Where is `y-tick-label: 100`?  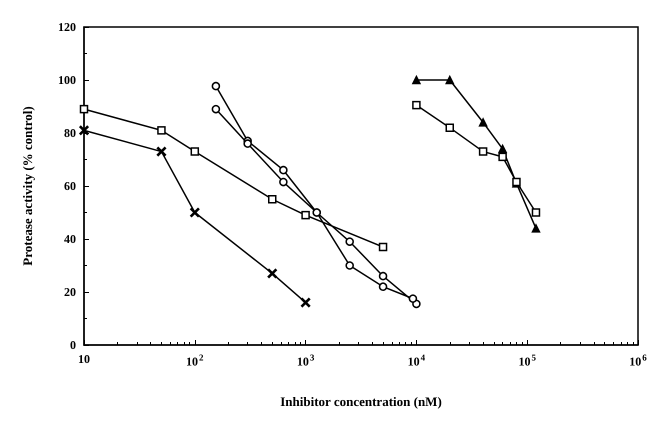 y-tick-label: 100 is located at coordinates (67, 80).